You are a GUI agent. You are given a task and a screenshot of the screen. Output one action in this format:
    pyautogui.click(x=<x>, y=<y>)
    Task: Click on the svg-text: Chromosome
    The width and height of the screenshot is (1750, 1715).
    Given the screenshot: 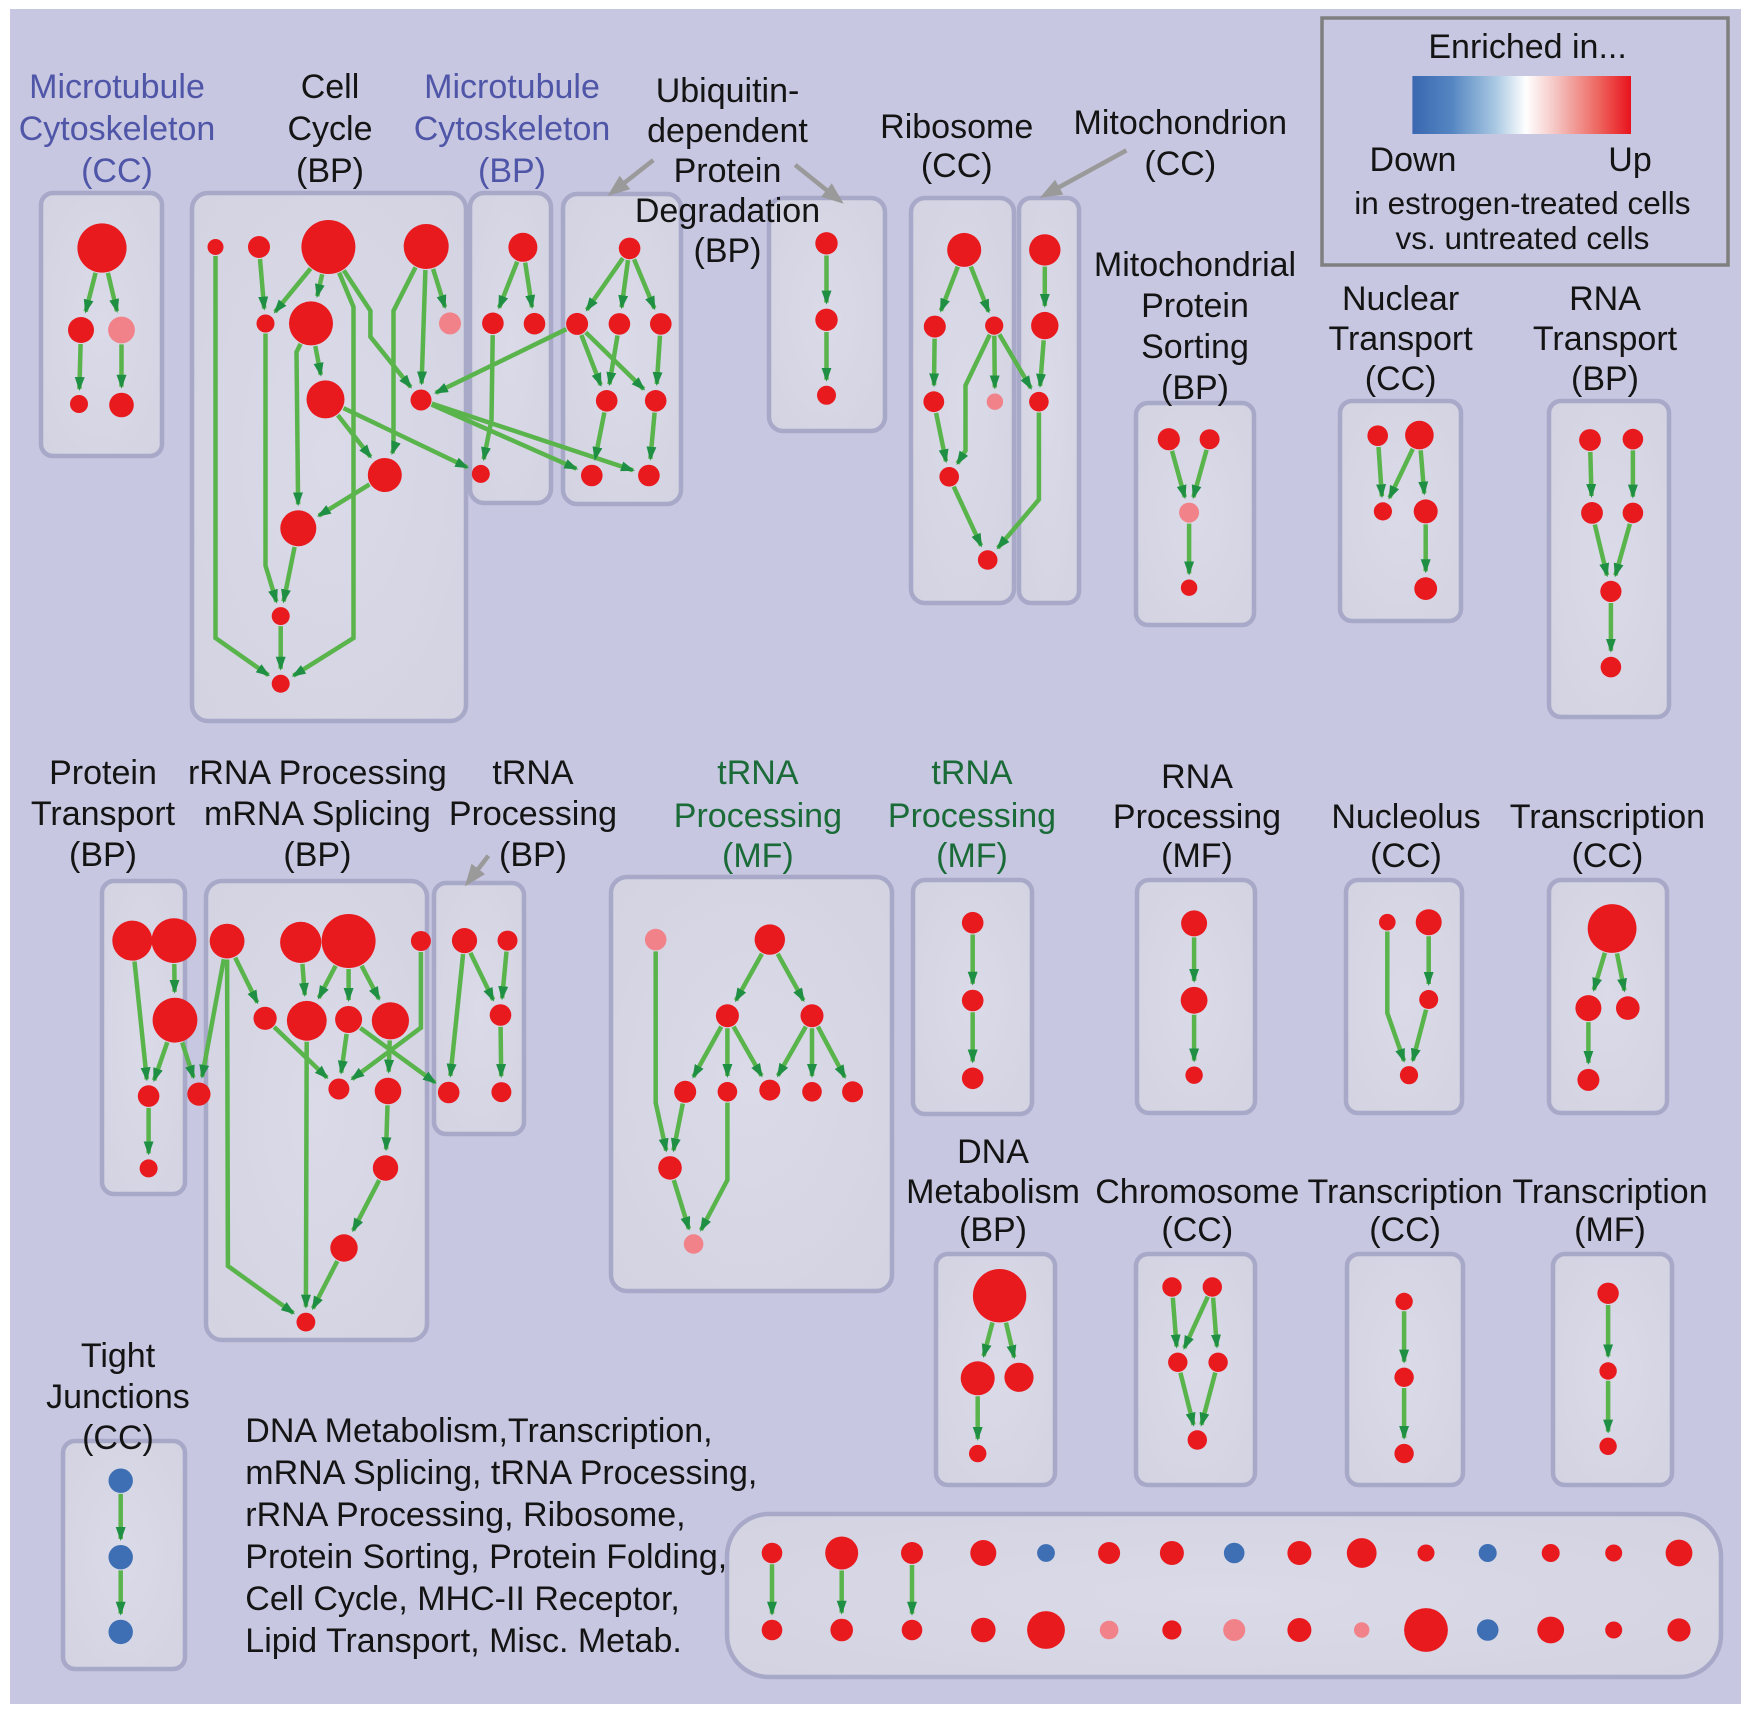 What is the action you would take?
    pyautogui.click(x=1197, y=1192)
    